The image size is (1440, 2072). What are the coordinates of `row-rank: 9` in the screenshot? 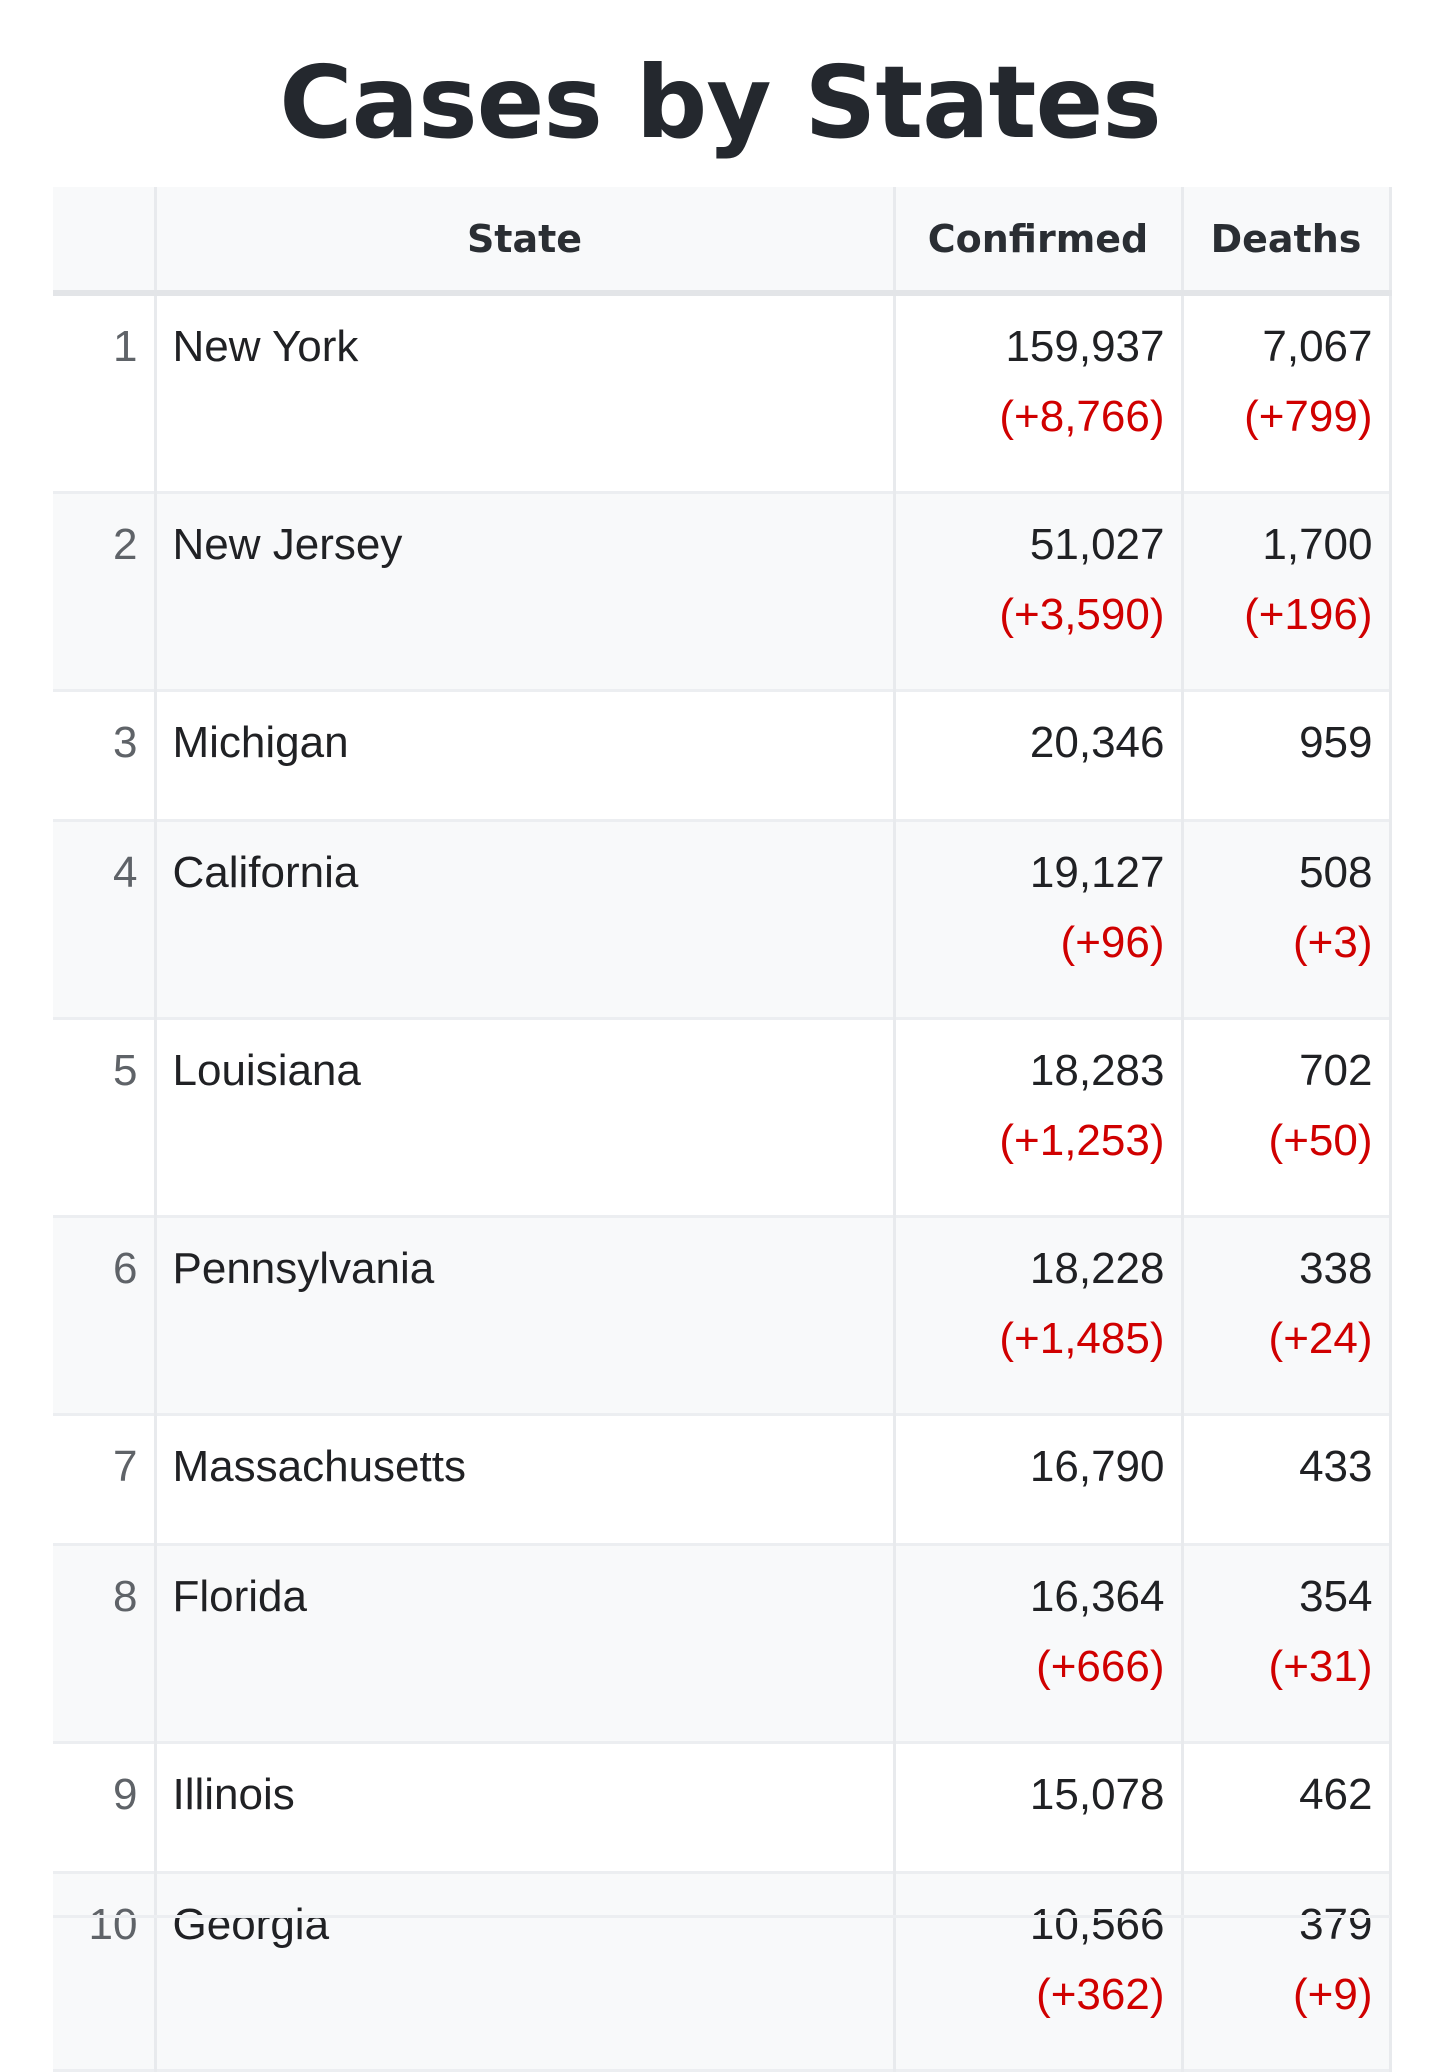 It's located at (105, 1807).